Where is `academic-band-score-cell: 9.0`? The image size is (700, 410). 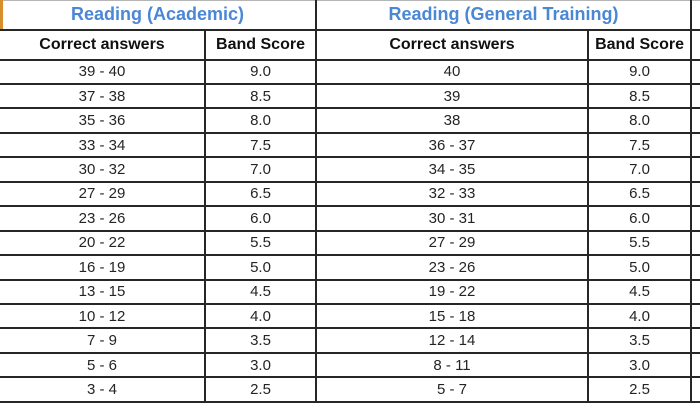 academic-band-score-cell: 9.0 is located at coordinates (260, 71).